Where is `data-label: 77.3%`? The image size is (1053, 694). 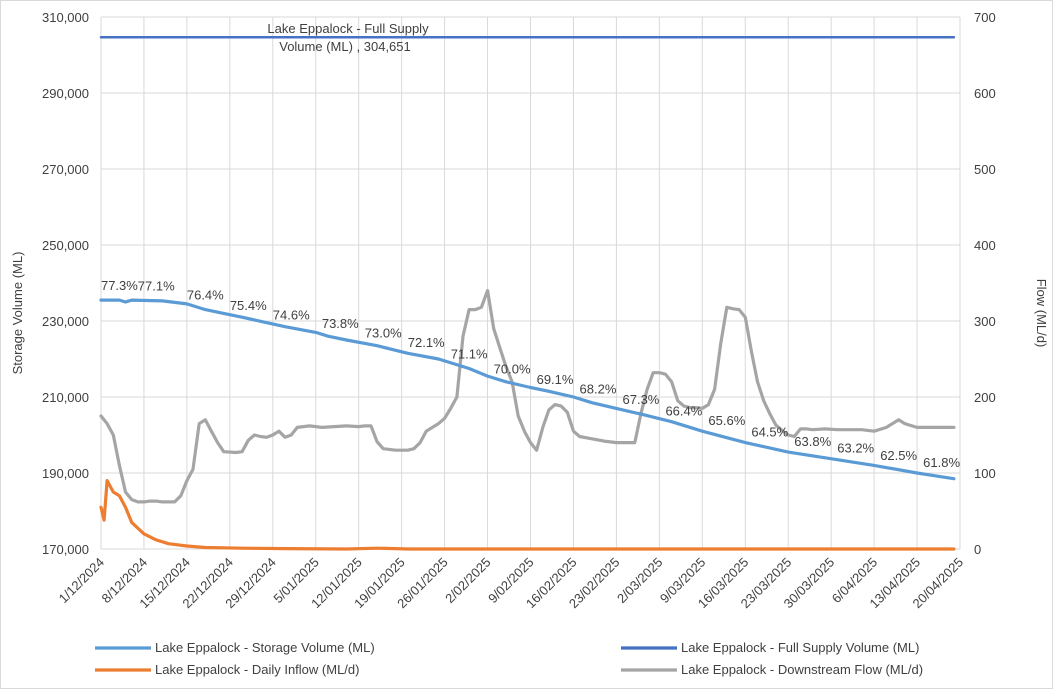
data-label: 77.3% is located at coordinates (119, 285).